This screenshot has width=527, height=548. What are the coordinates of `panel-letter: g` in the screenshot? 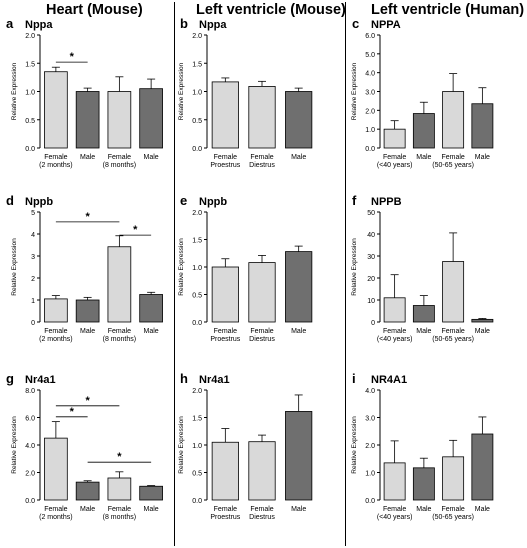 It's located at (10, 378).